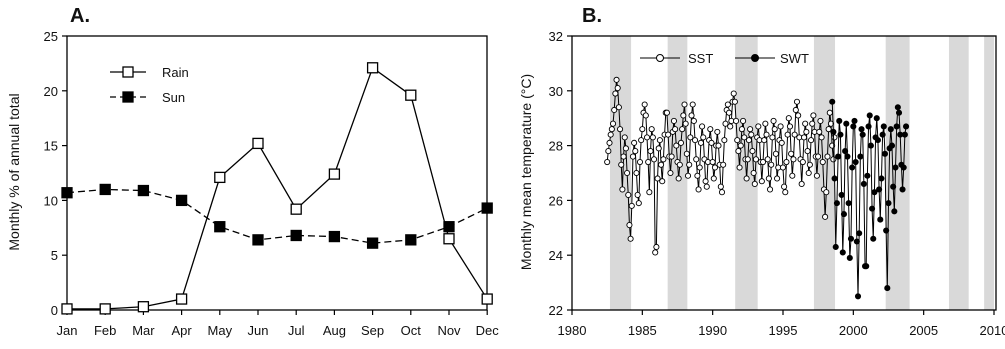  I want to click on panel-b-x-tick-label: 1995, so click(783, 330).